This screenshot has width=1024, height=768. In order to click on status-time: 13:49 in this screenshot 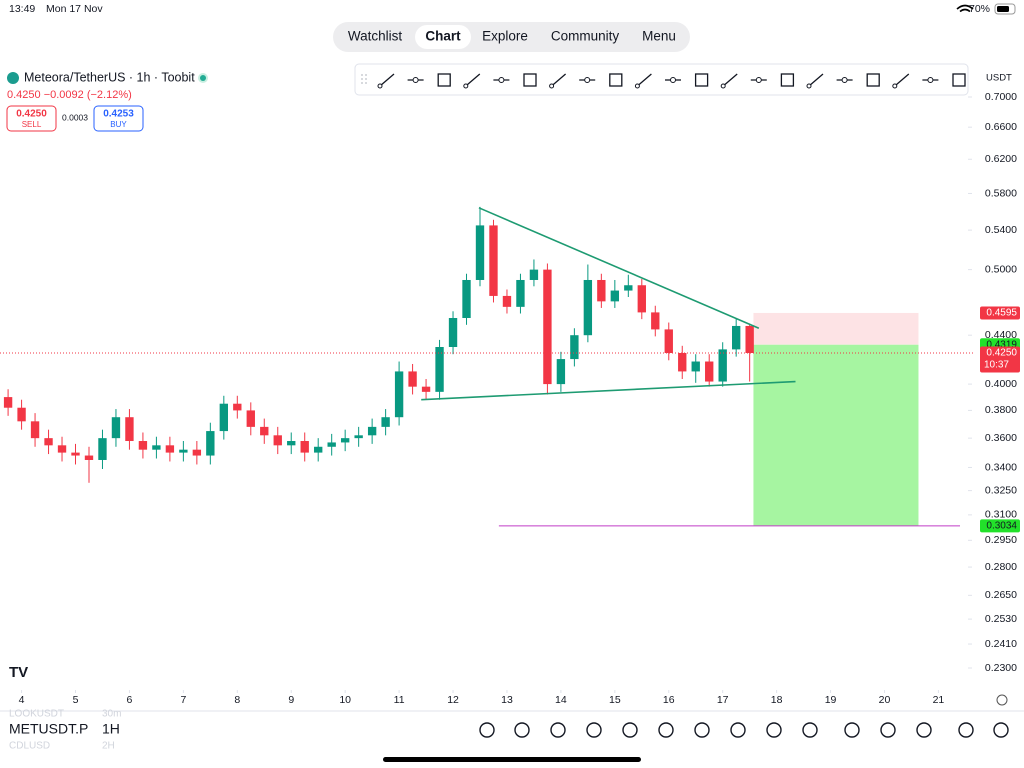, I will do `click(22, 9)`.